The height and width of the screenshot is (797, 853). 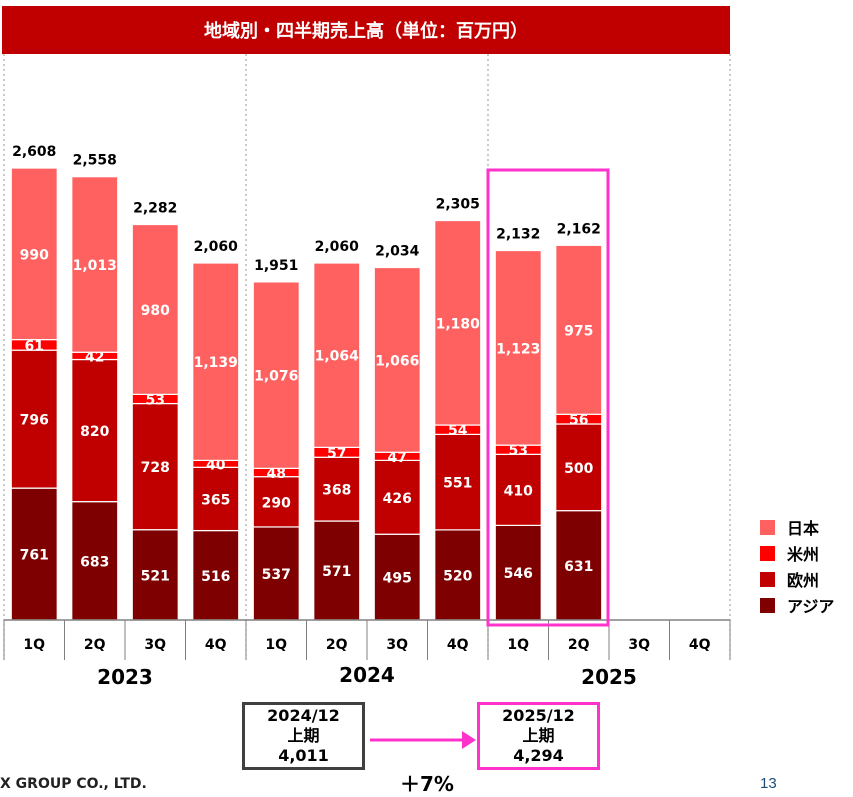 I want to click on summary-curr-period: 2025/12, so click(x=538, y=715).